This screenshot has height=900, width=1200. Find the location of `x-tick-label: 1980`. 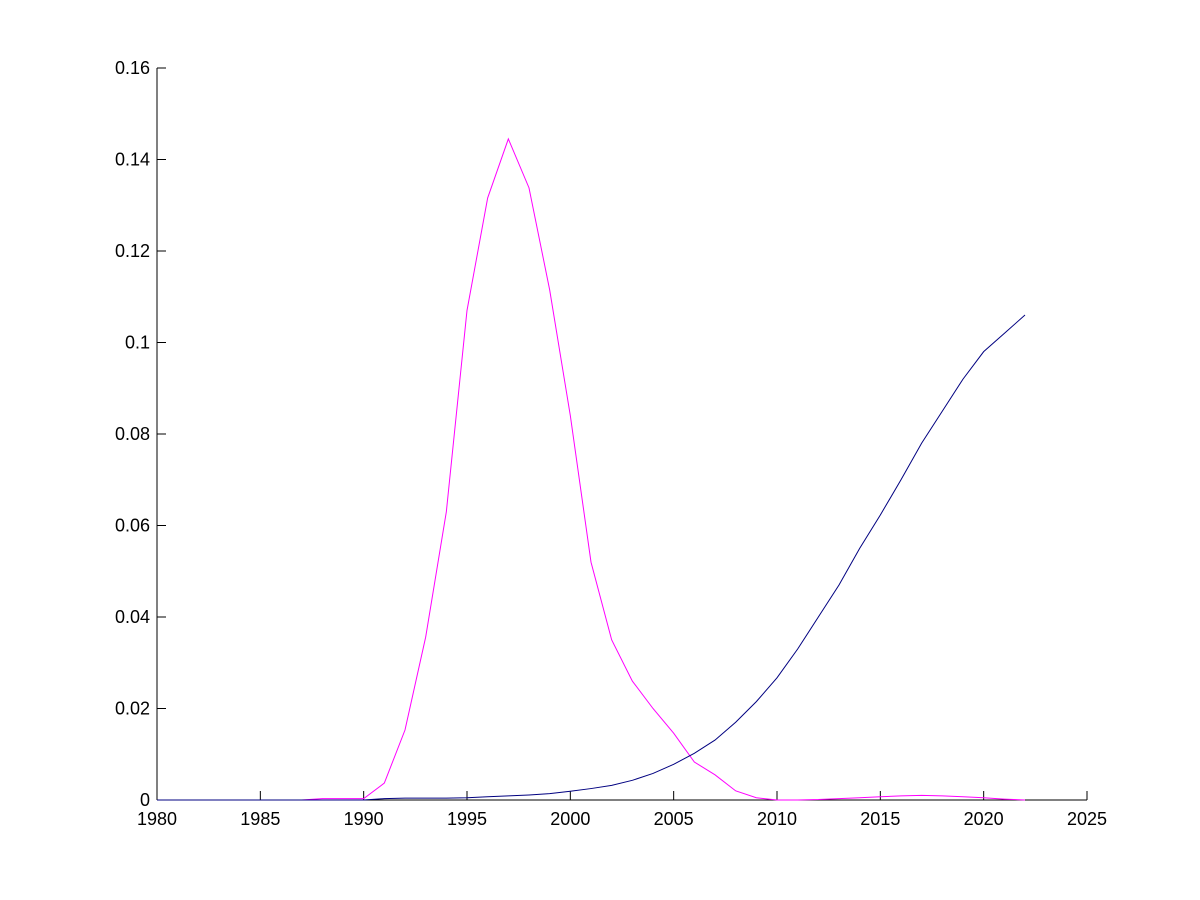

x-tick-label: 1980 is located at coordinates (157, 819).